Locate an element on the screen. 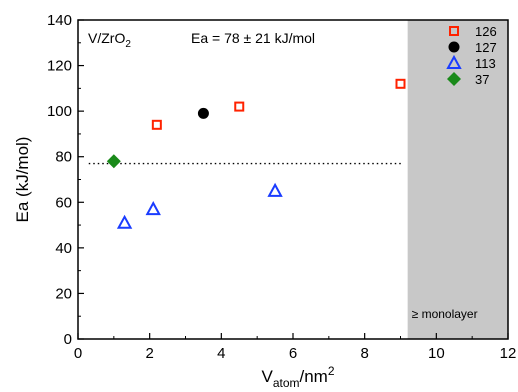  y-tick-label: 40 is located at coordinates (63, 248).